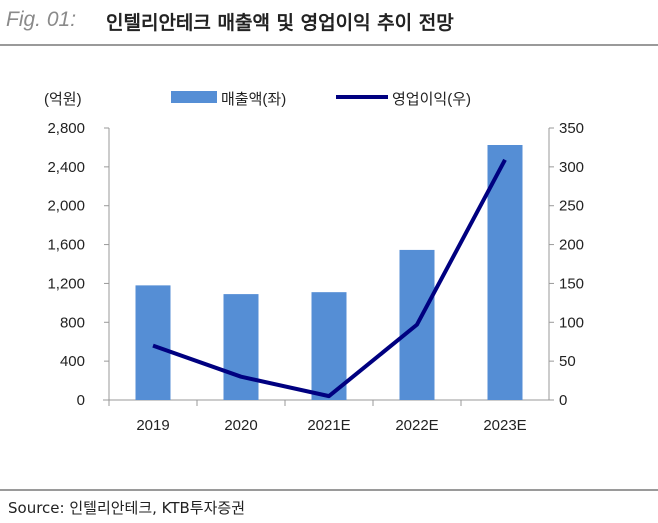  I want to click on legend-bar-label: 매출액(좌), so click(253, 99).